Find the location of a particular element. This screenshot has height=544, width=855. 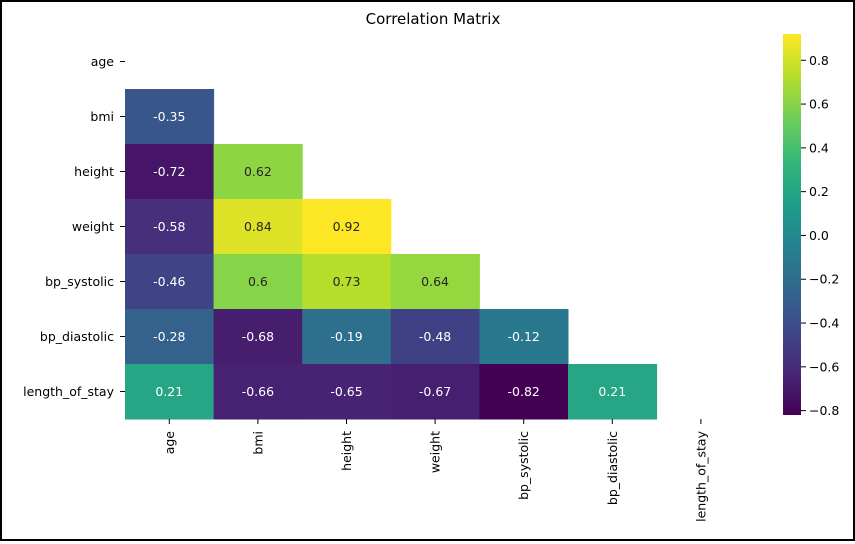

cell-value-label: -0.48 is located at coordinates (435, 336).